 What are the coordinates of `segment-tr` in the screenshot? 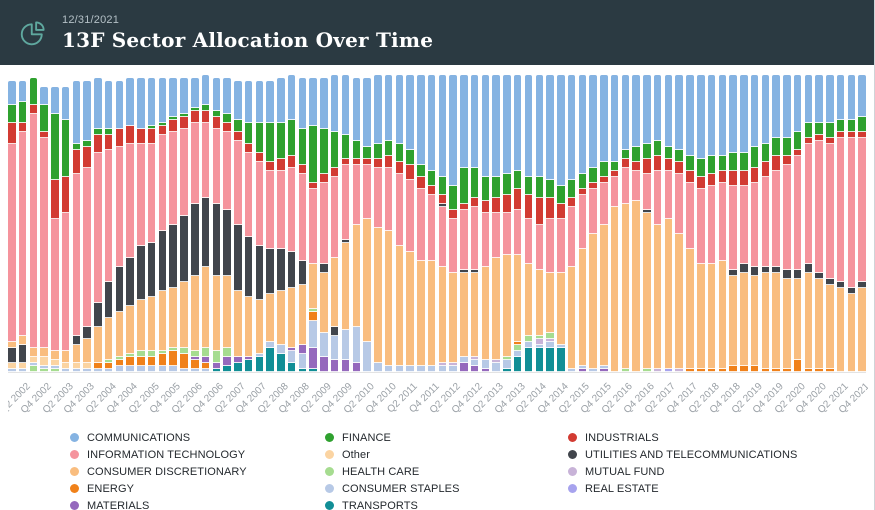 It's located at (539, 360).